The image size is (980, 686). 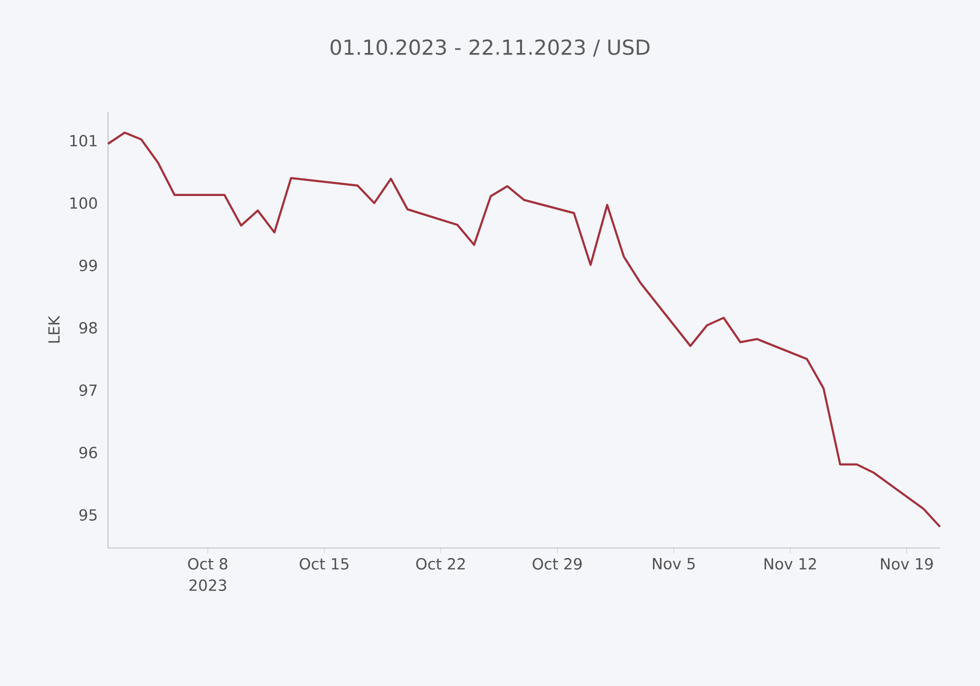 I want to click on chart-title: 01.10.2023 - 22.11.2023 / USD, so click(x=490, y=48).